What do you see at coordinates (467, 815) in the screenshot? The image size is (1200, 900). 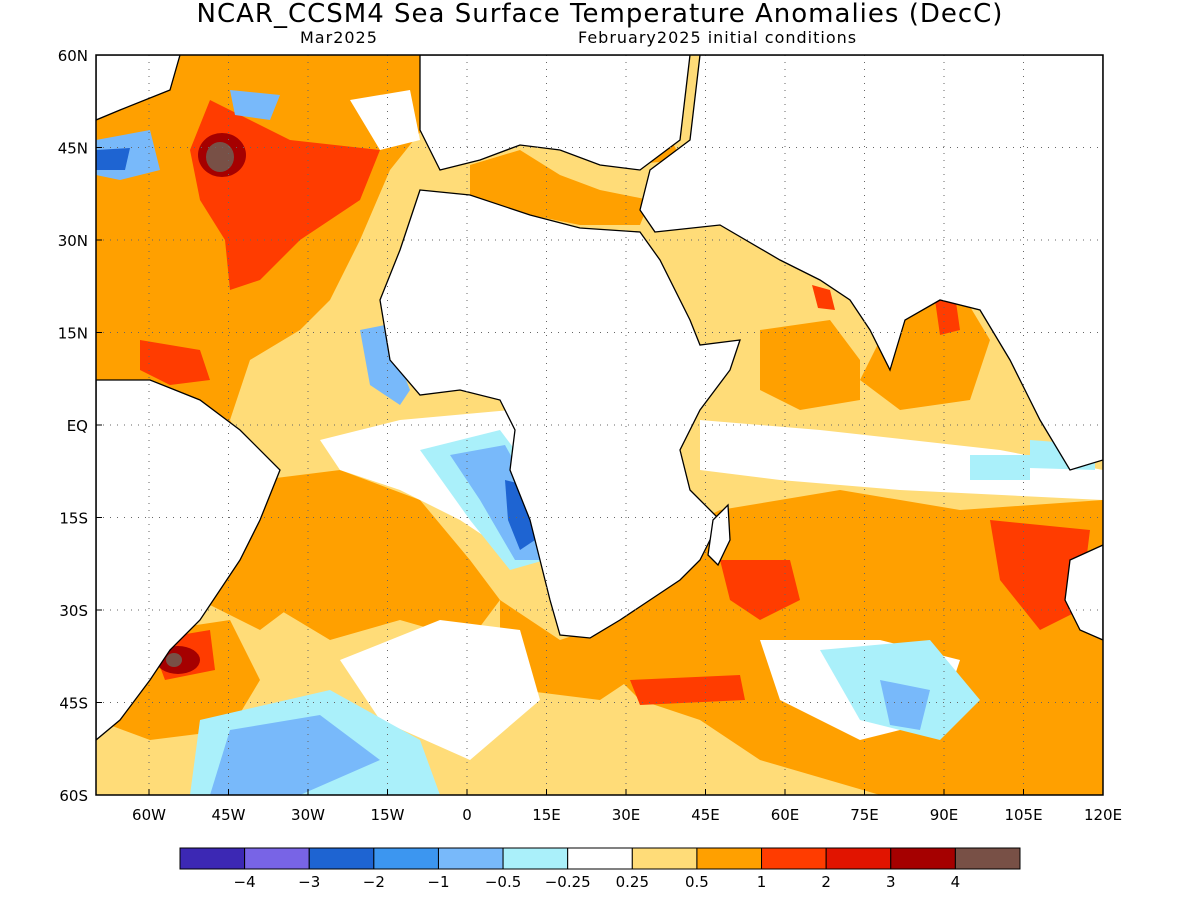 I see `lon-tick-label: 0` at bounding box center [467, 815].